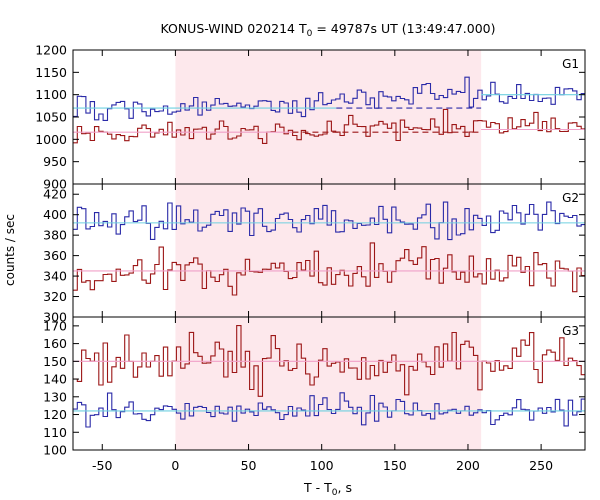 This screenshot has width=600, height=500. What do you see at coordinates (570, 198) in the screenshot?
I see `panel-label-g2: G2` at bounding box center [570, 198].